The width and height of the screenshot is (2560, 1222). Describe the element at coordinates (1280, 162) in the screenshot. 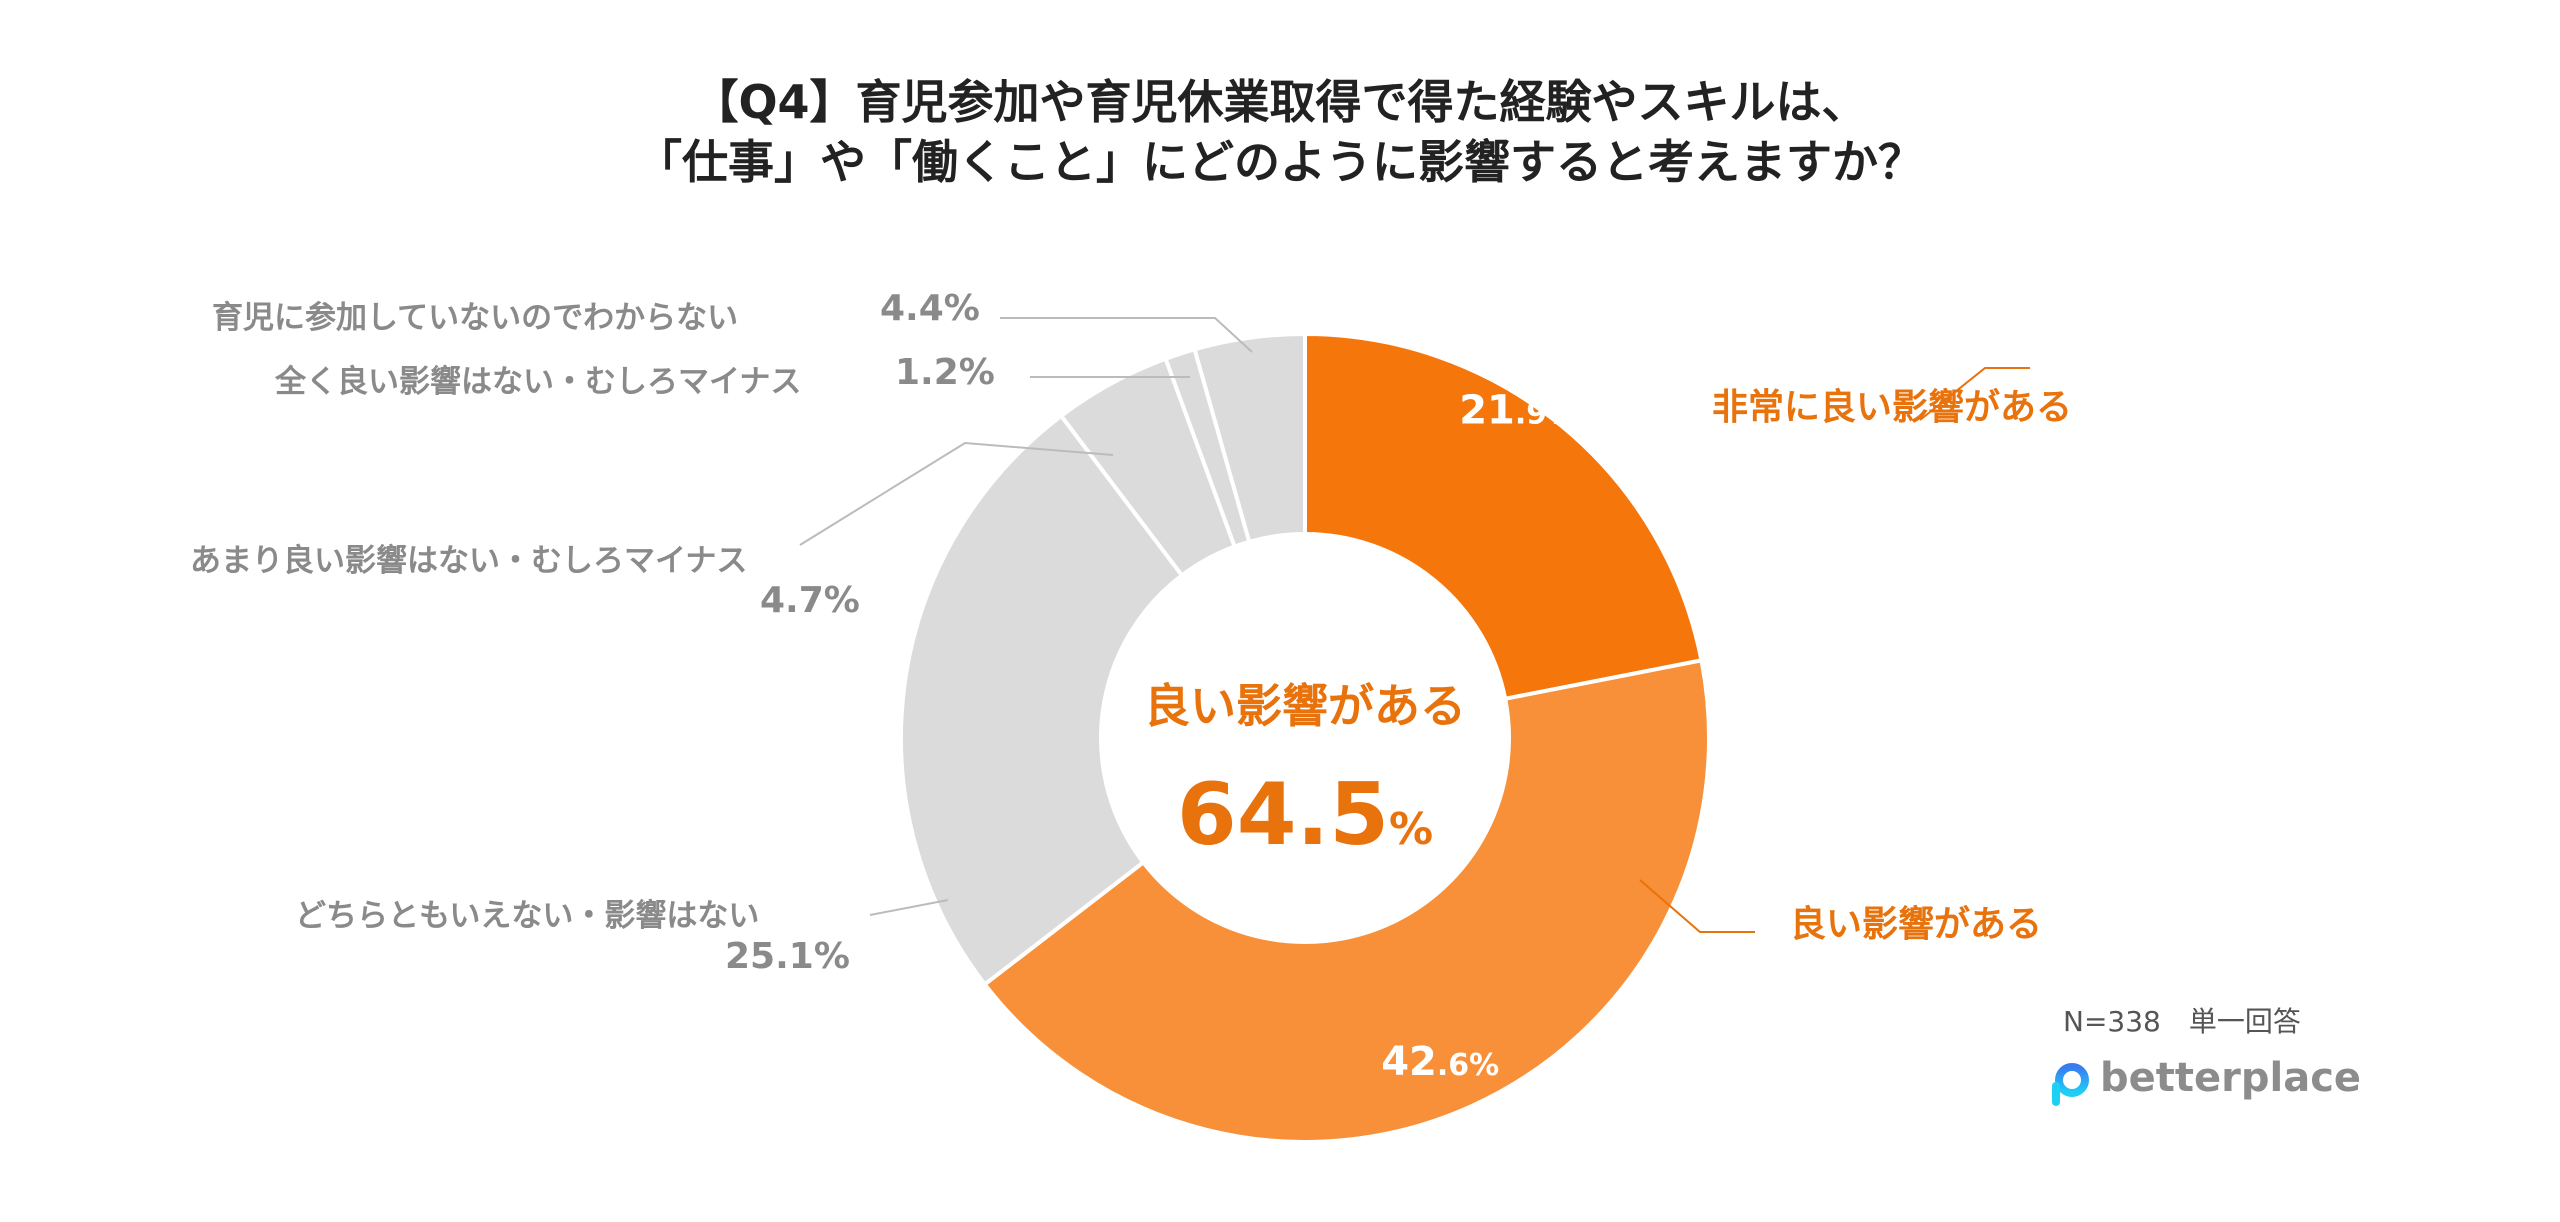

I see `chart-title-line2: 「仕事」や「働くこと」にどのように影響すると考えますか？` at that location.